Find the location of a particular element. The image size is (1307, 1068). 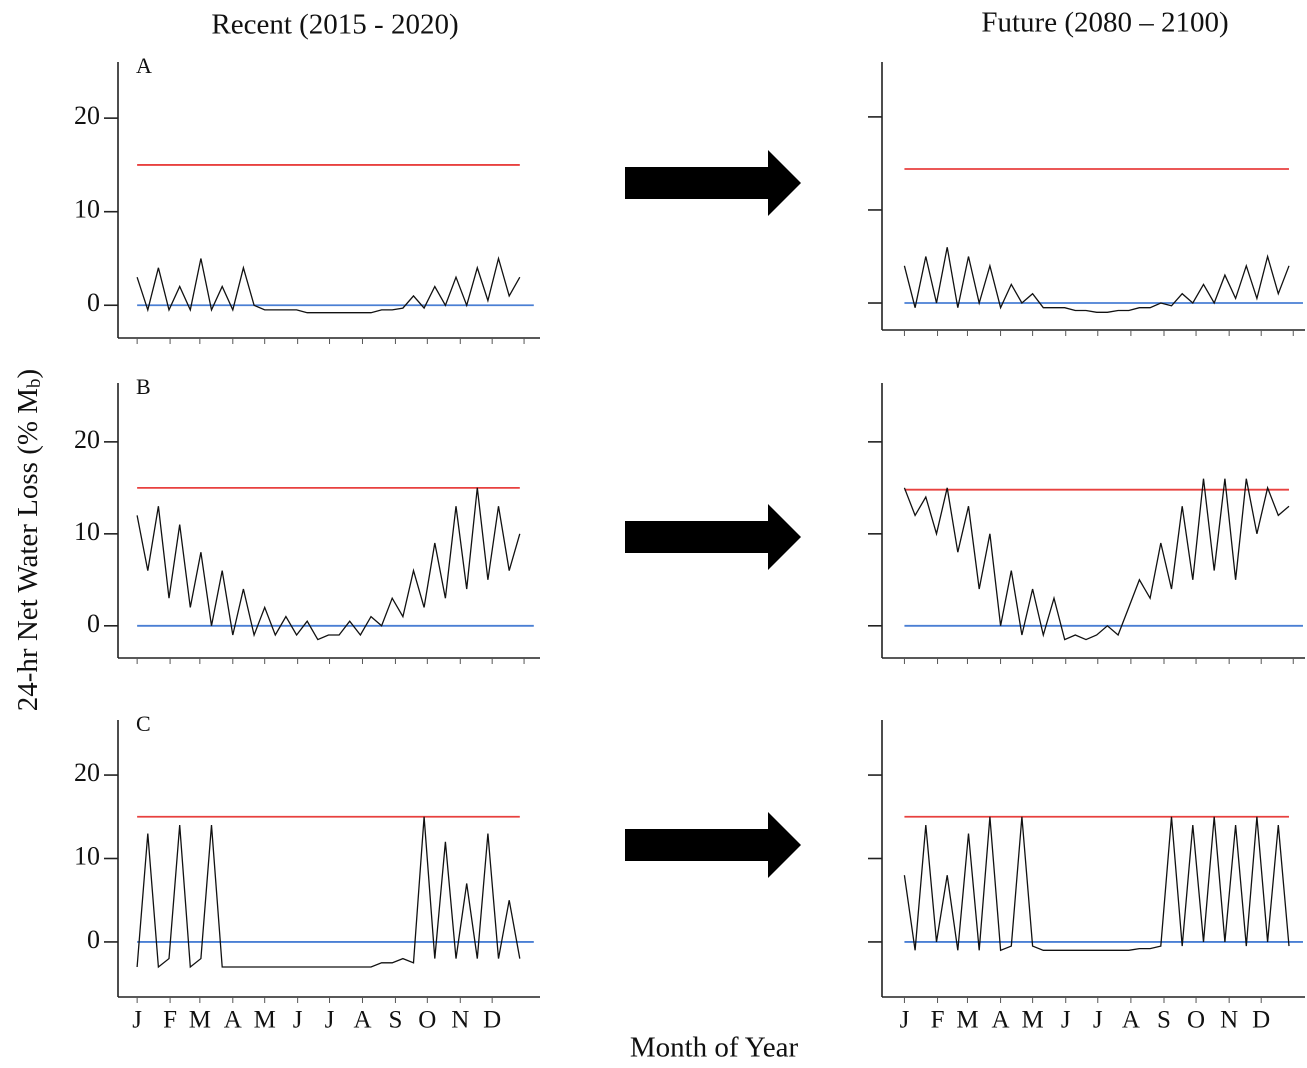

y-label-text: ) is located at coordinates (28, 374).